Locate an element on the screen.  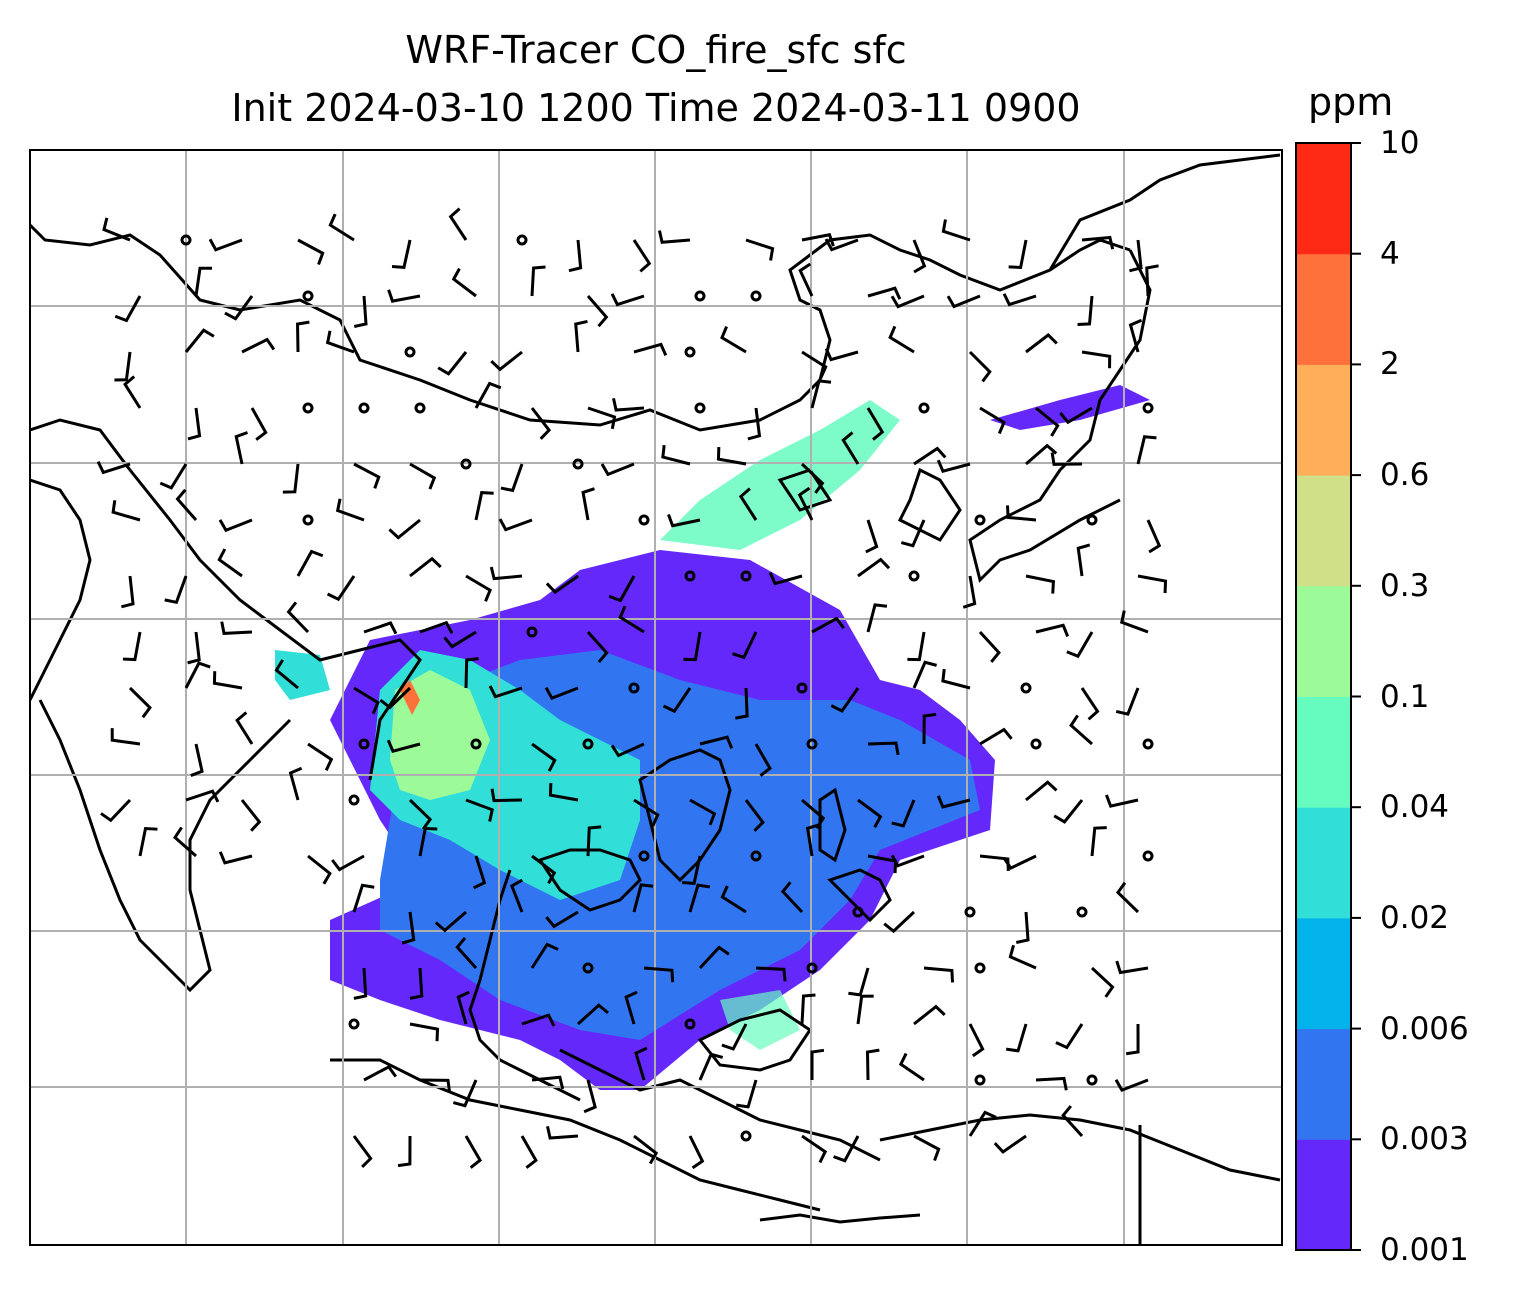
field-plume-north is located at coordinates (780, 475).